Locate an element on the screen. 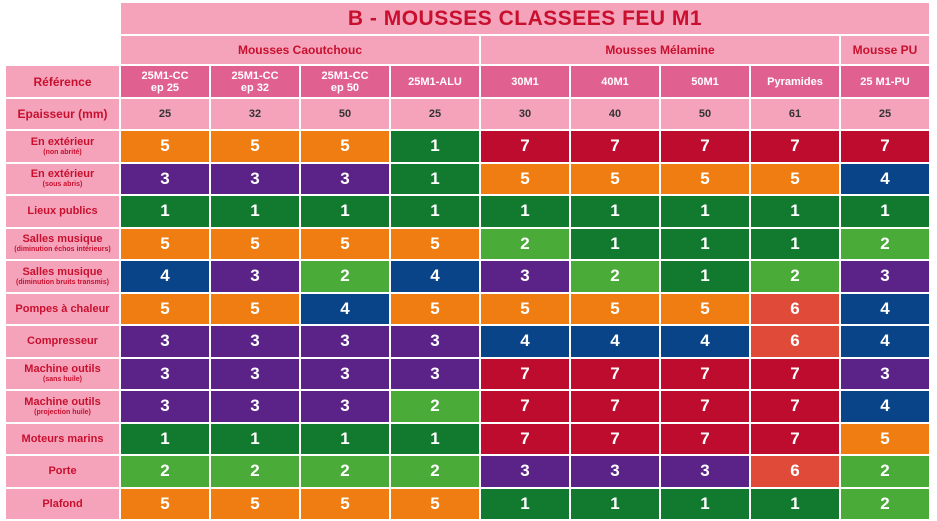  thickness-header: Epaisseur (mm) is located at coordinates (62, 114).